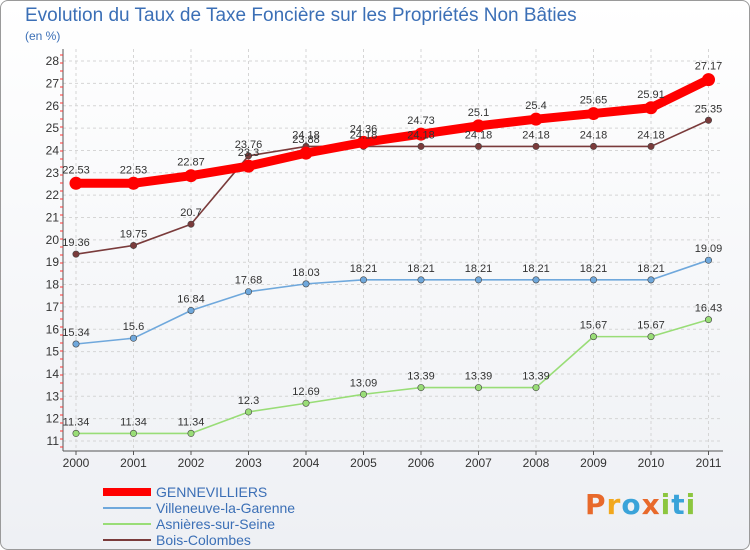 Image resolution: width=750 pixels, height=550 pixels. I want to click on data-label: 15.67, so click(594, 326).